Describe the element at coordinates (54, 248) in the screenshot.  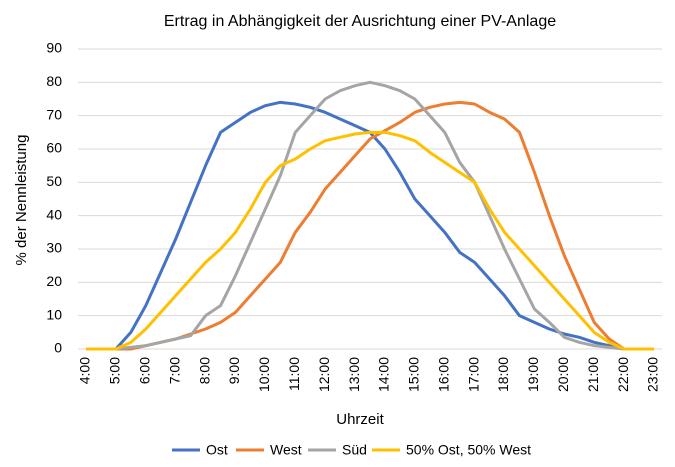
I see `y-tick-label: 30` at that location.